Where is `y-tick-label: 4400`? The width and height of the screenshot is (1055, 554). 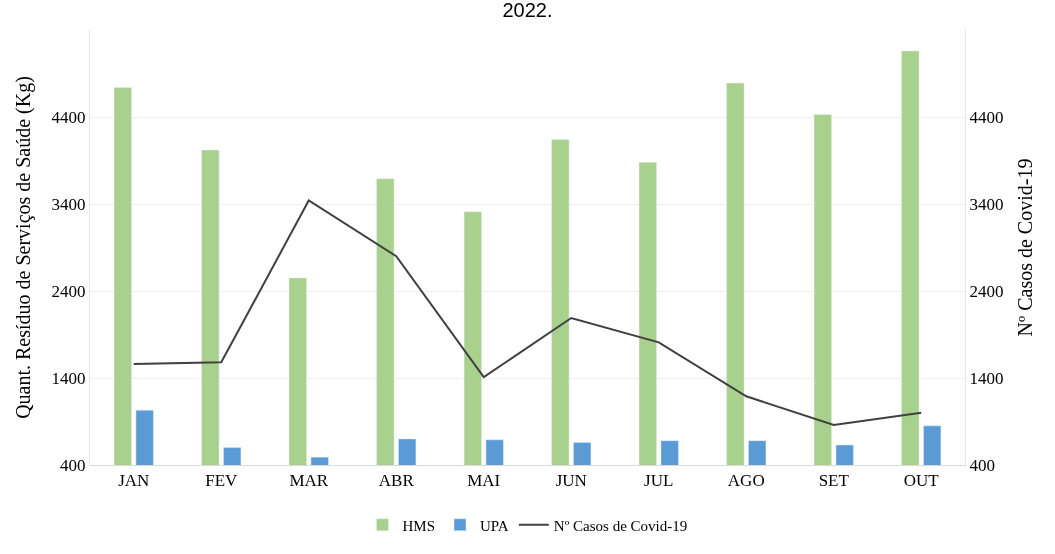
y-tick-label: 4400 is located at coordinates (68, 117).